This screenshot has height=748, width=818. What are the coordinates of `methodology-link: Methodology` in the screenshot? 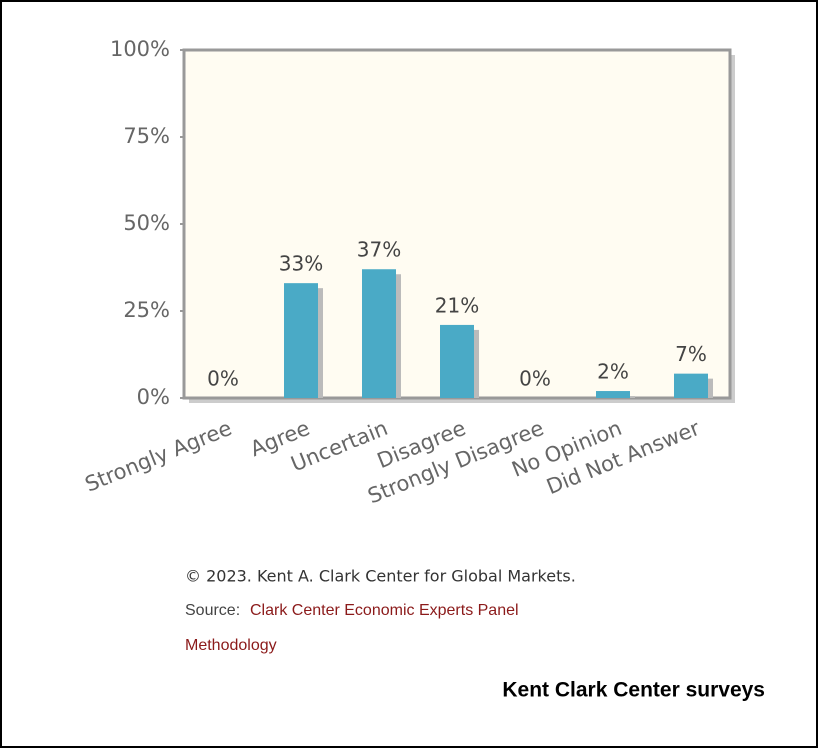 It's located at (231, 645).